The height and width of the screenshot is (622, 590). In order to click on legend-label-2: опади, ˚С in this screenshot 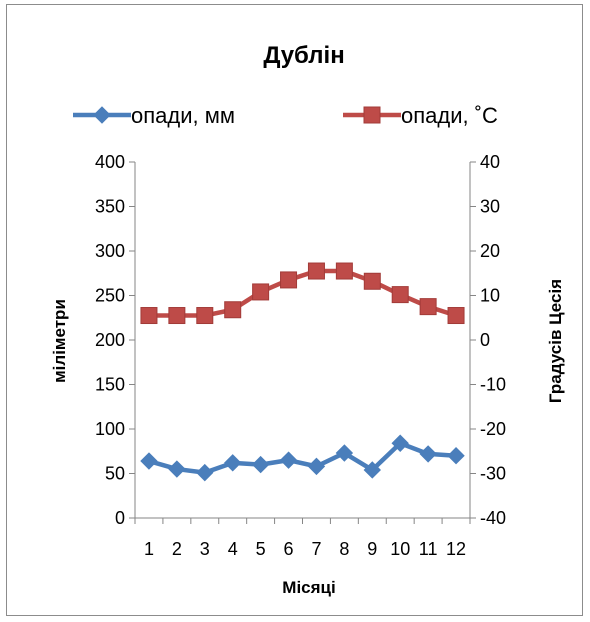, I will do `click(449, 115)`.